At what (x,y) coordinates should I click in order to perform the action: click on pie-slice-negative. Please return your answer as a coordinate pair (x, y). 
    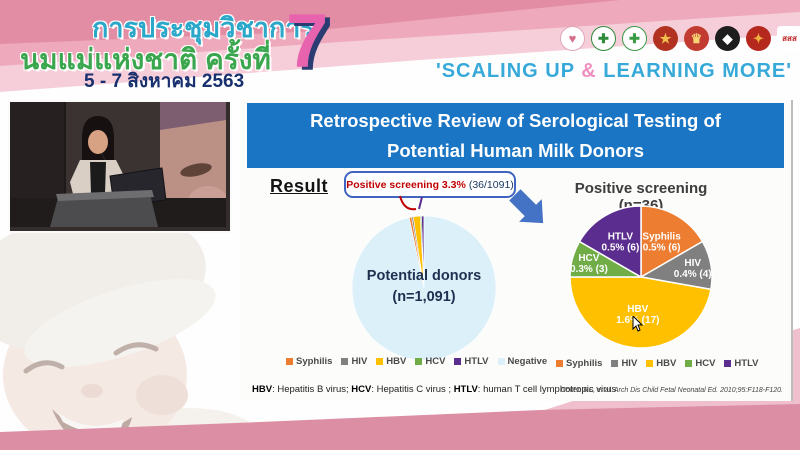
    Looking at the image, I should click on (424, 288).